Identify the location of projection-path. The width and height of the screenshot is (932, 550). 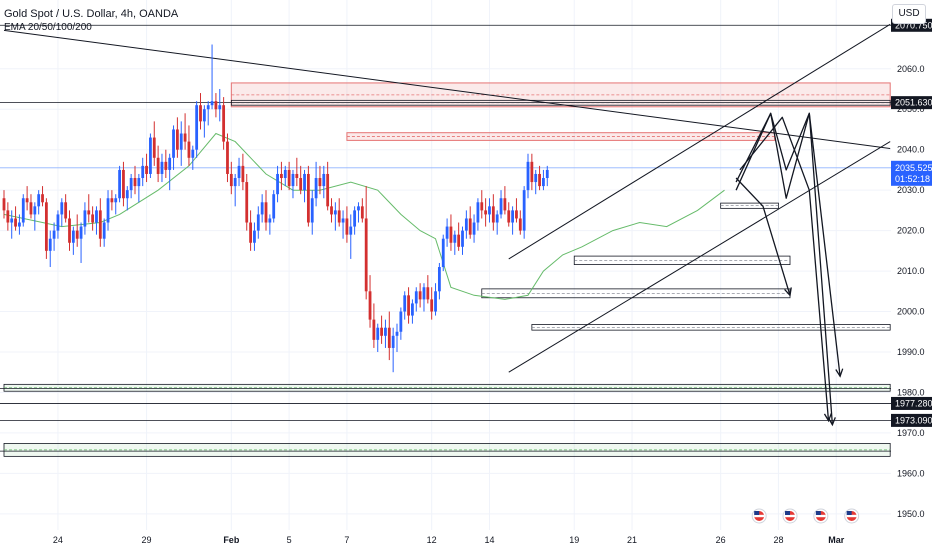
(784, 268).